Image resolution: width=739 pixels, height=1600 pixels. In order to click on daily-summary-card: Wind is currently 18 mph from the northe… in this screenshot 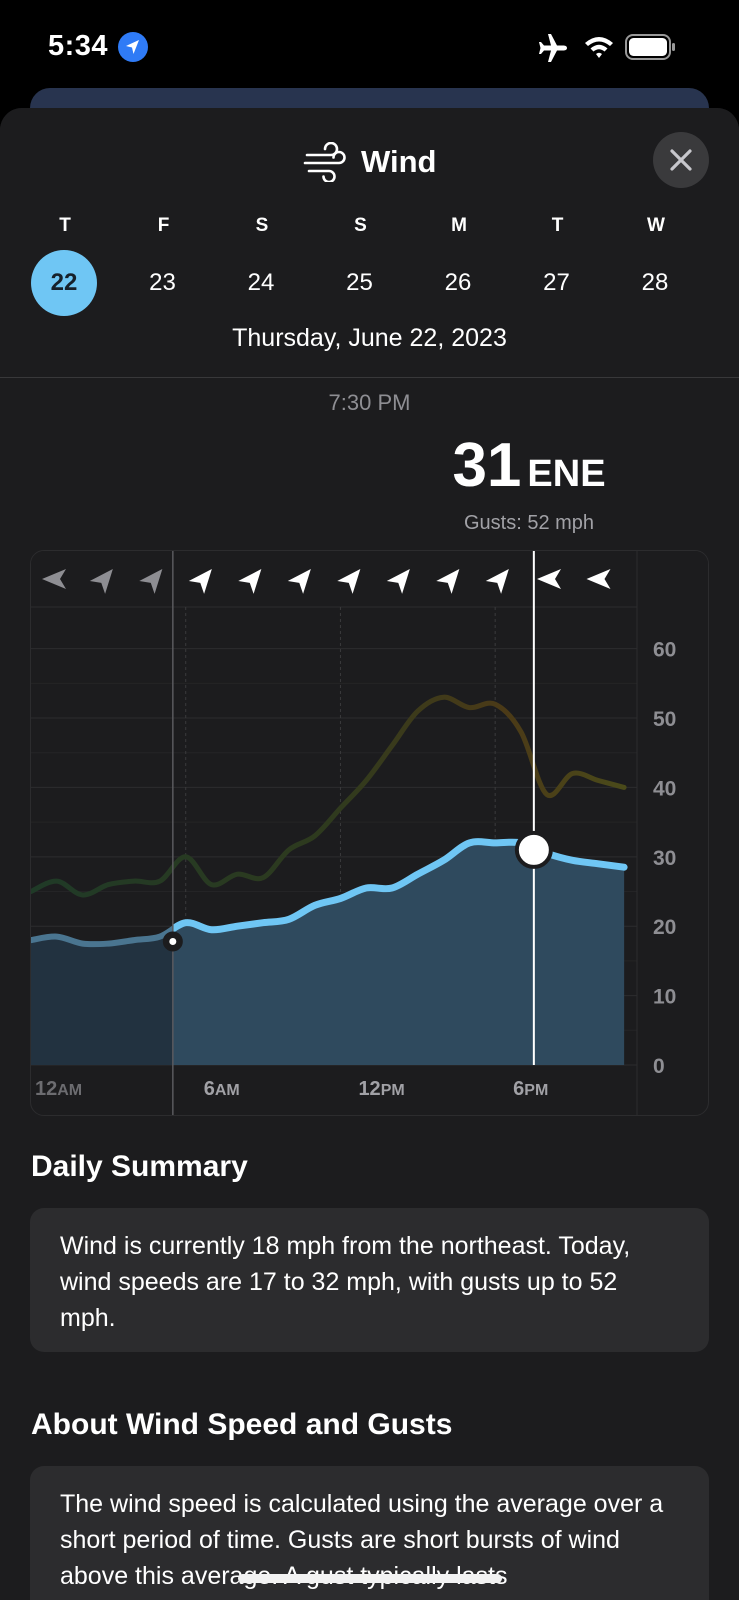, I will do `click(369, 1280)`.